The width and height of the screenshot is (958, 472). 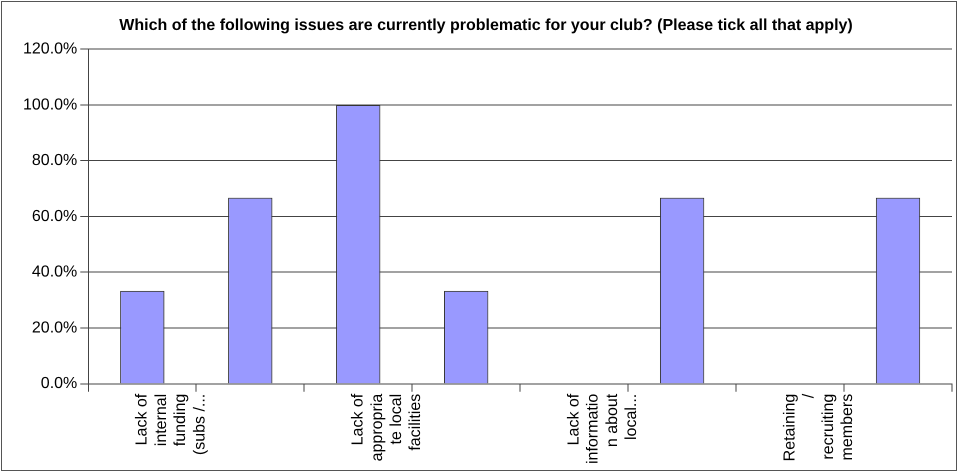 What do you see at coordinates (55, 327) in the screenshot?
I see `y-tick-label: 20.0%` at bounding box center [55, 327].